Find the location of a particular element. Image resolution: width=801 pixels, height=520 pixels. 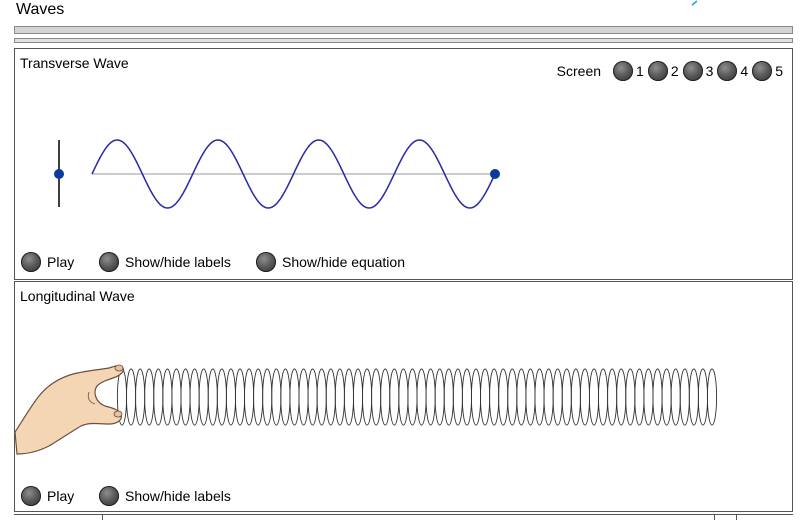

transverse-play-button: Play is located at coordinates (47, 262).